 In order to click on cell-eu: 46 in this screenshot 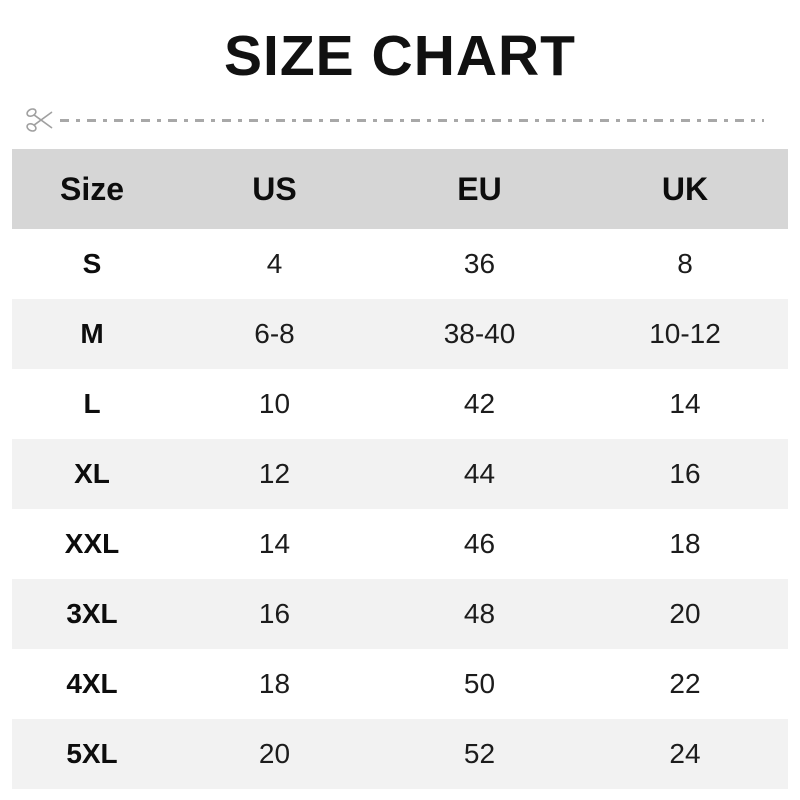, I will do `click(479, 544)`.